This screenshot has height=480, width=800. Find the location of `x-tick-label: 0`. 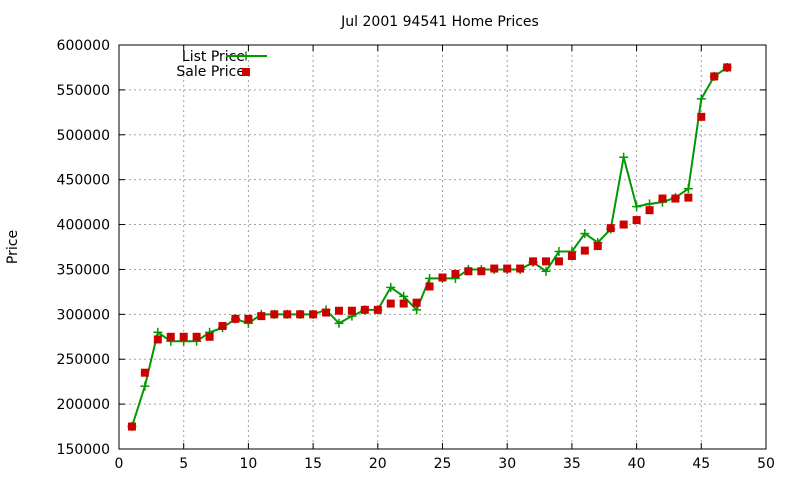

x-tick-label: 0 is located at coordinates (119, 464).